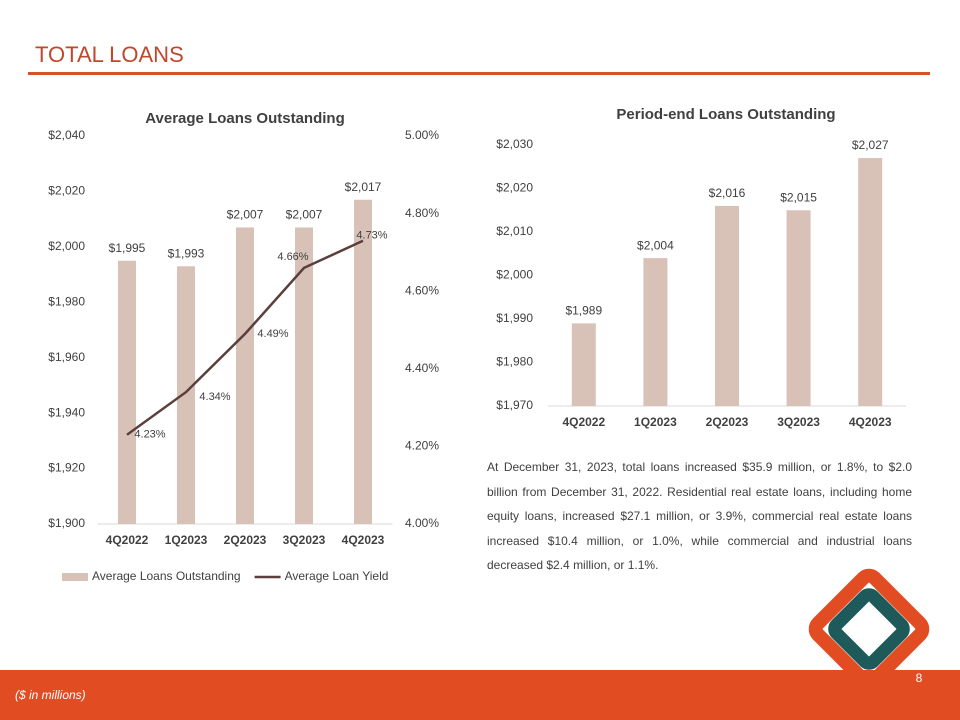 This screenshot has height=720, width=960. I want to click on y2-tick-label: 4.00%, so click(422, 523).